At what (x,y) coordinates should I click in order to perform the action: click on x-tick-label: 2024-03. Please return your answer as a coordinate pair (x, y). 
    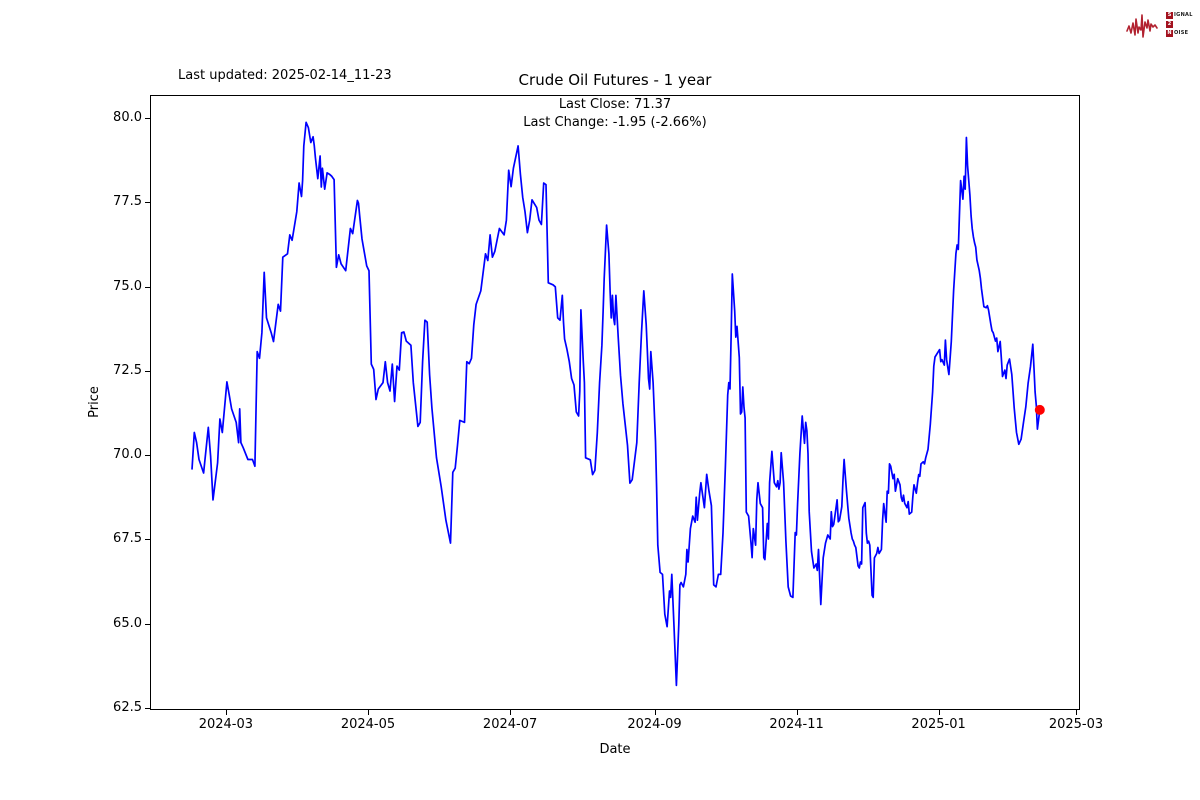
    Looking at the image, I should click on (226, 724).